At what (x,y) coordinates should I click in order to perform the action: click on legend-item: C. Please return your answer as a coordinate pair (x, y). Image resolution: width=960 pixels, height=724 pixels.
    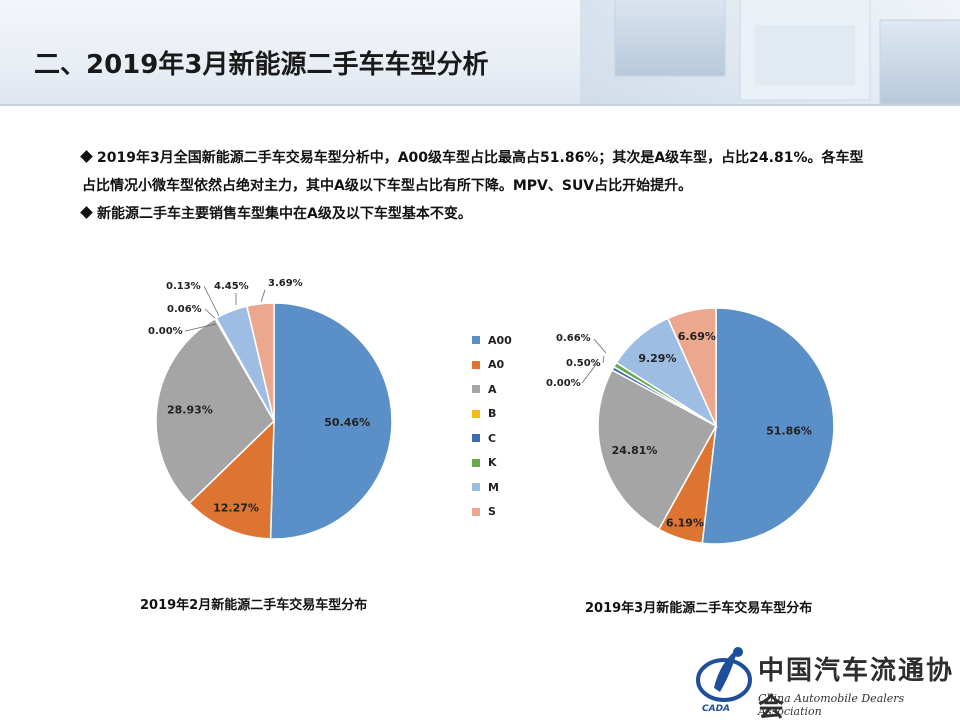
    Looking at the image, I should click on (492, 438).